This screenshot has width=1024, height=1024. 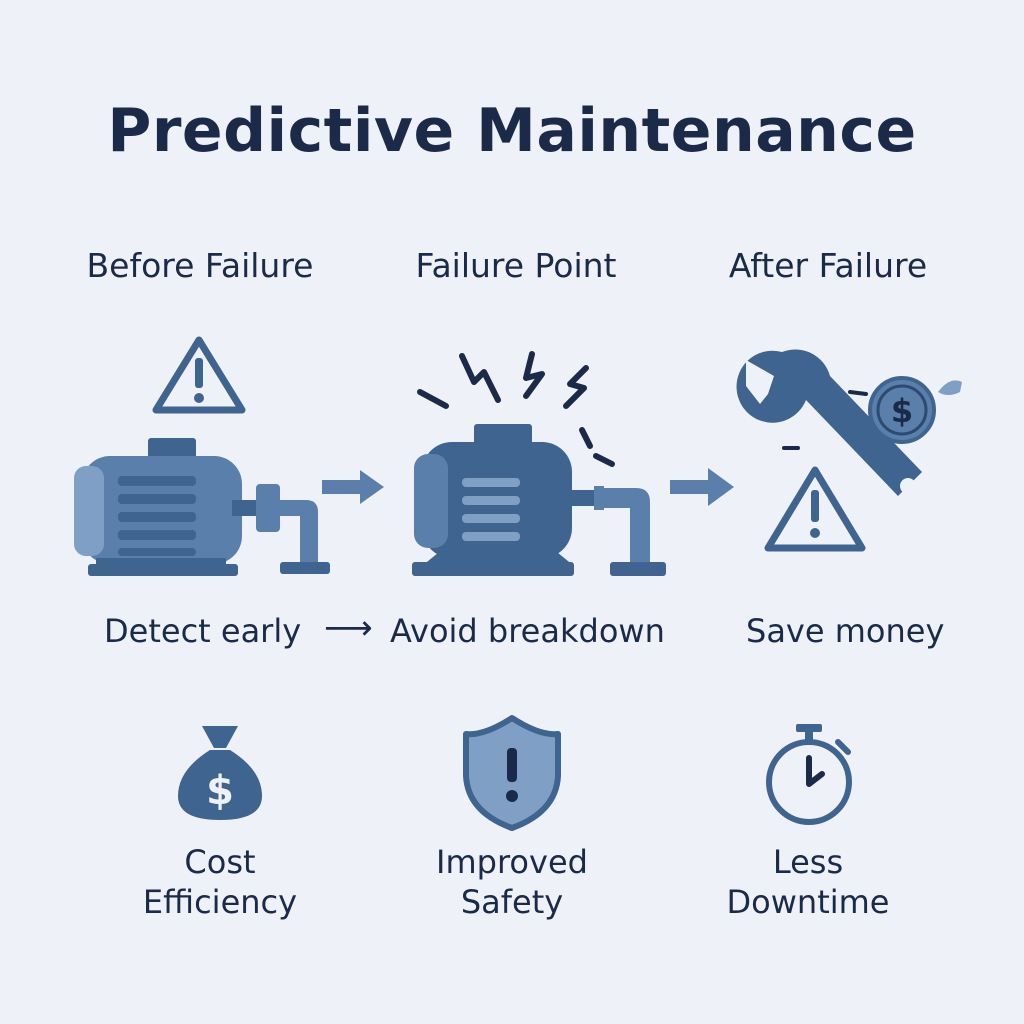 What do you see at coordinates (512, 862) in the screenshot?
I see `benefit-line: Improved` at bounding box center [512, 862].